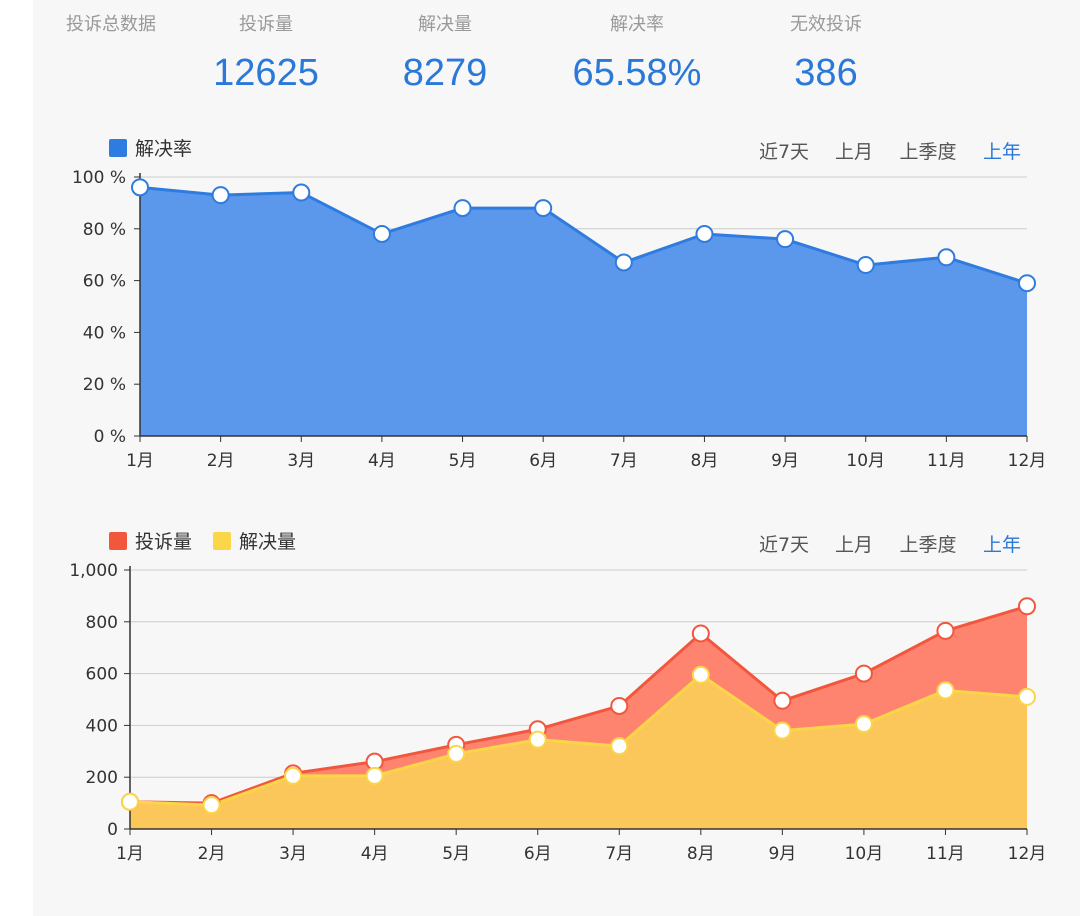 The height and width of the screenshot is (916, 1080). What do you see at coordinates (578, 740) in the screenshot?
I see `series-line-resolved` at bounding box center [578, 740].